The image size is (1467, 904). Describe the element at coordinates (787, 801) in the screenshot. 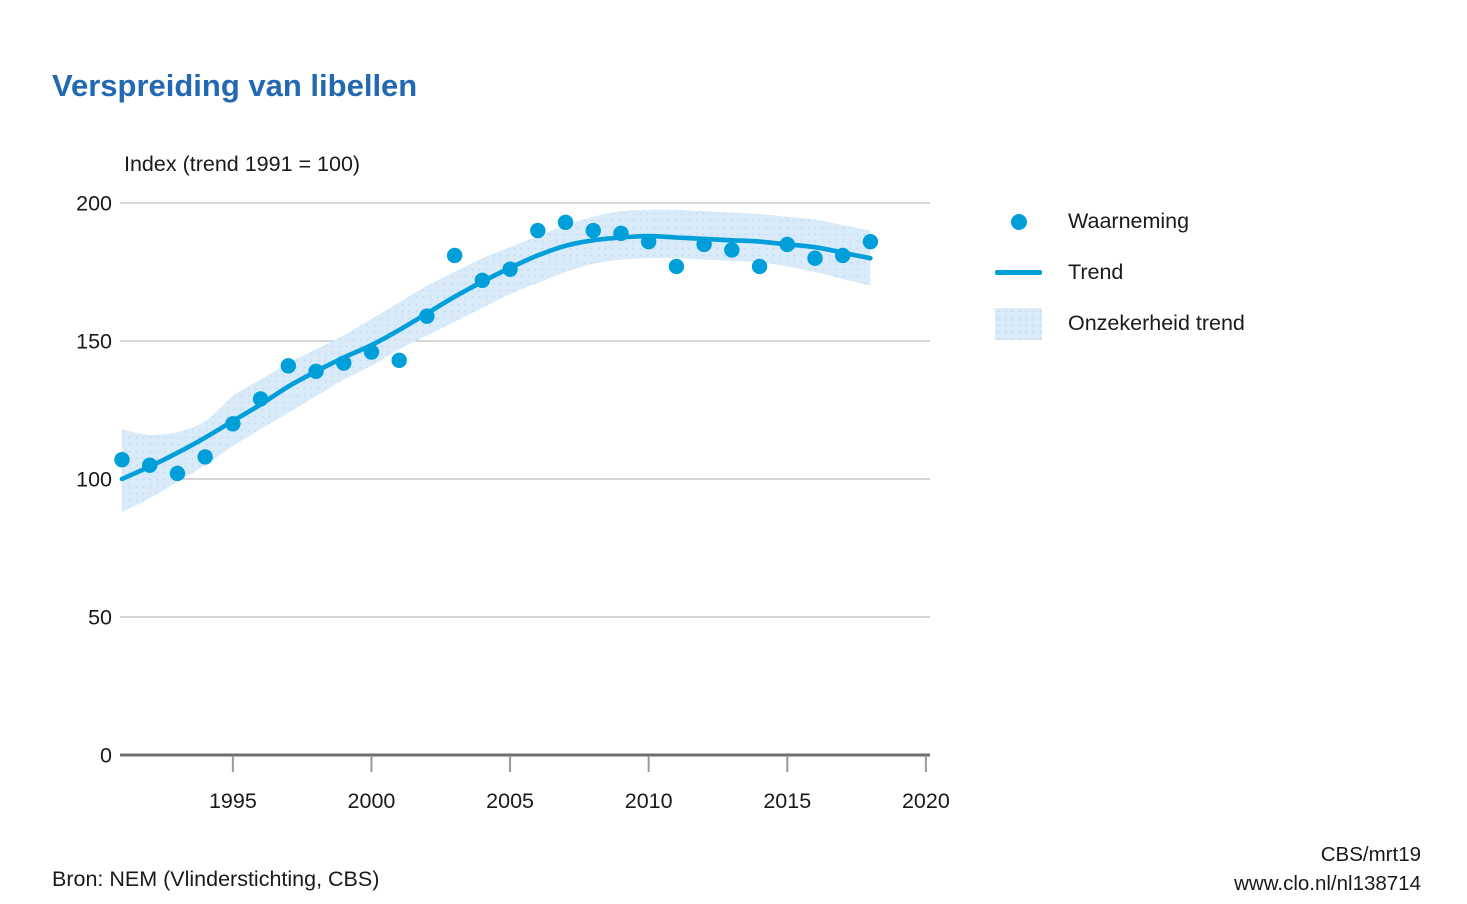

I see `x-tick-label: 2015` at that location.